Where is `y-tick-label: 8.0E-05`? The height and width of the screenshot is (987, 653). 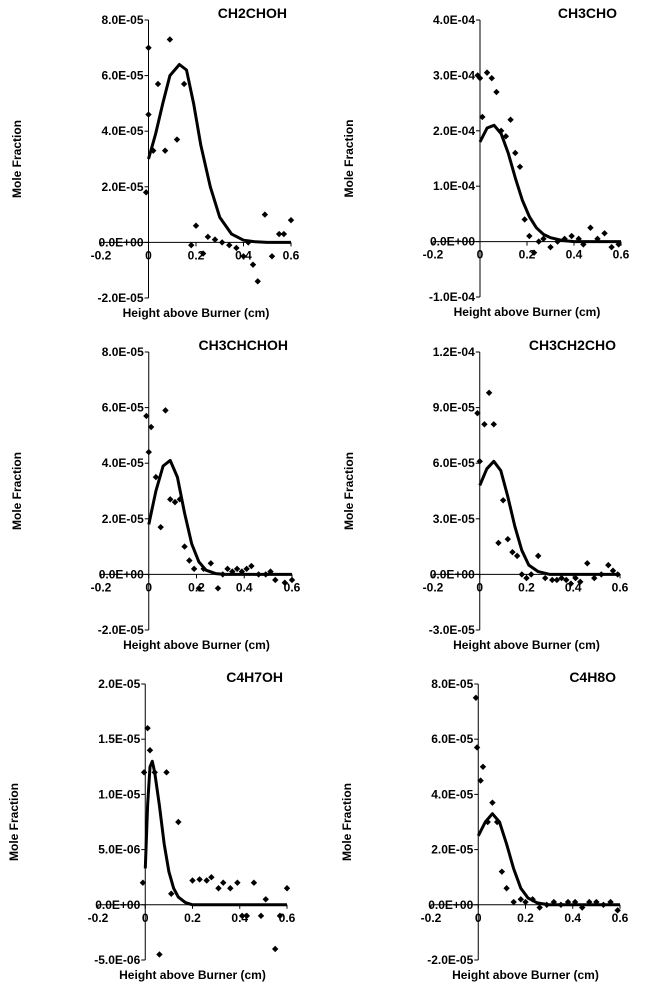
y-tick-label: 8.0E-05 is located at coordinates (122, 20).